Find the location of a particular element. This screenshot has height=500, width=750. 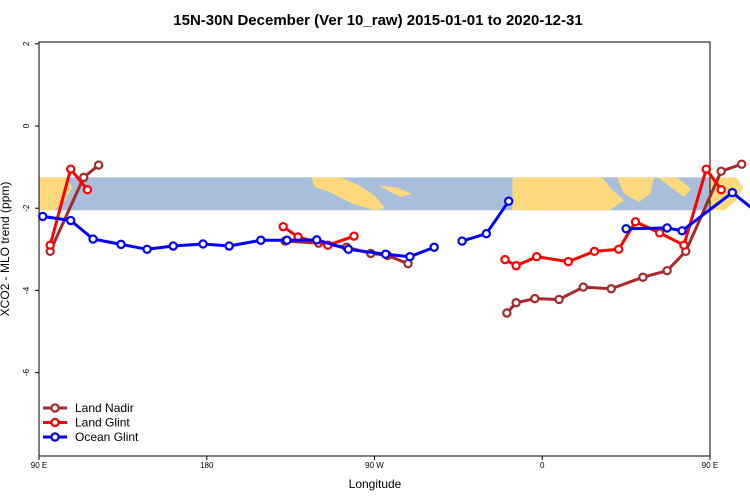

map-band is located at coordinates (391, 194).